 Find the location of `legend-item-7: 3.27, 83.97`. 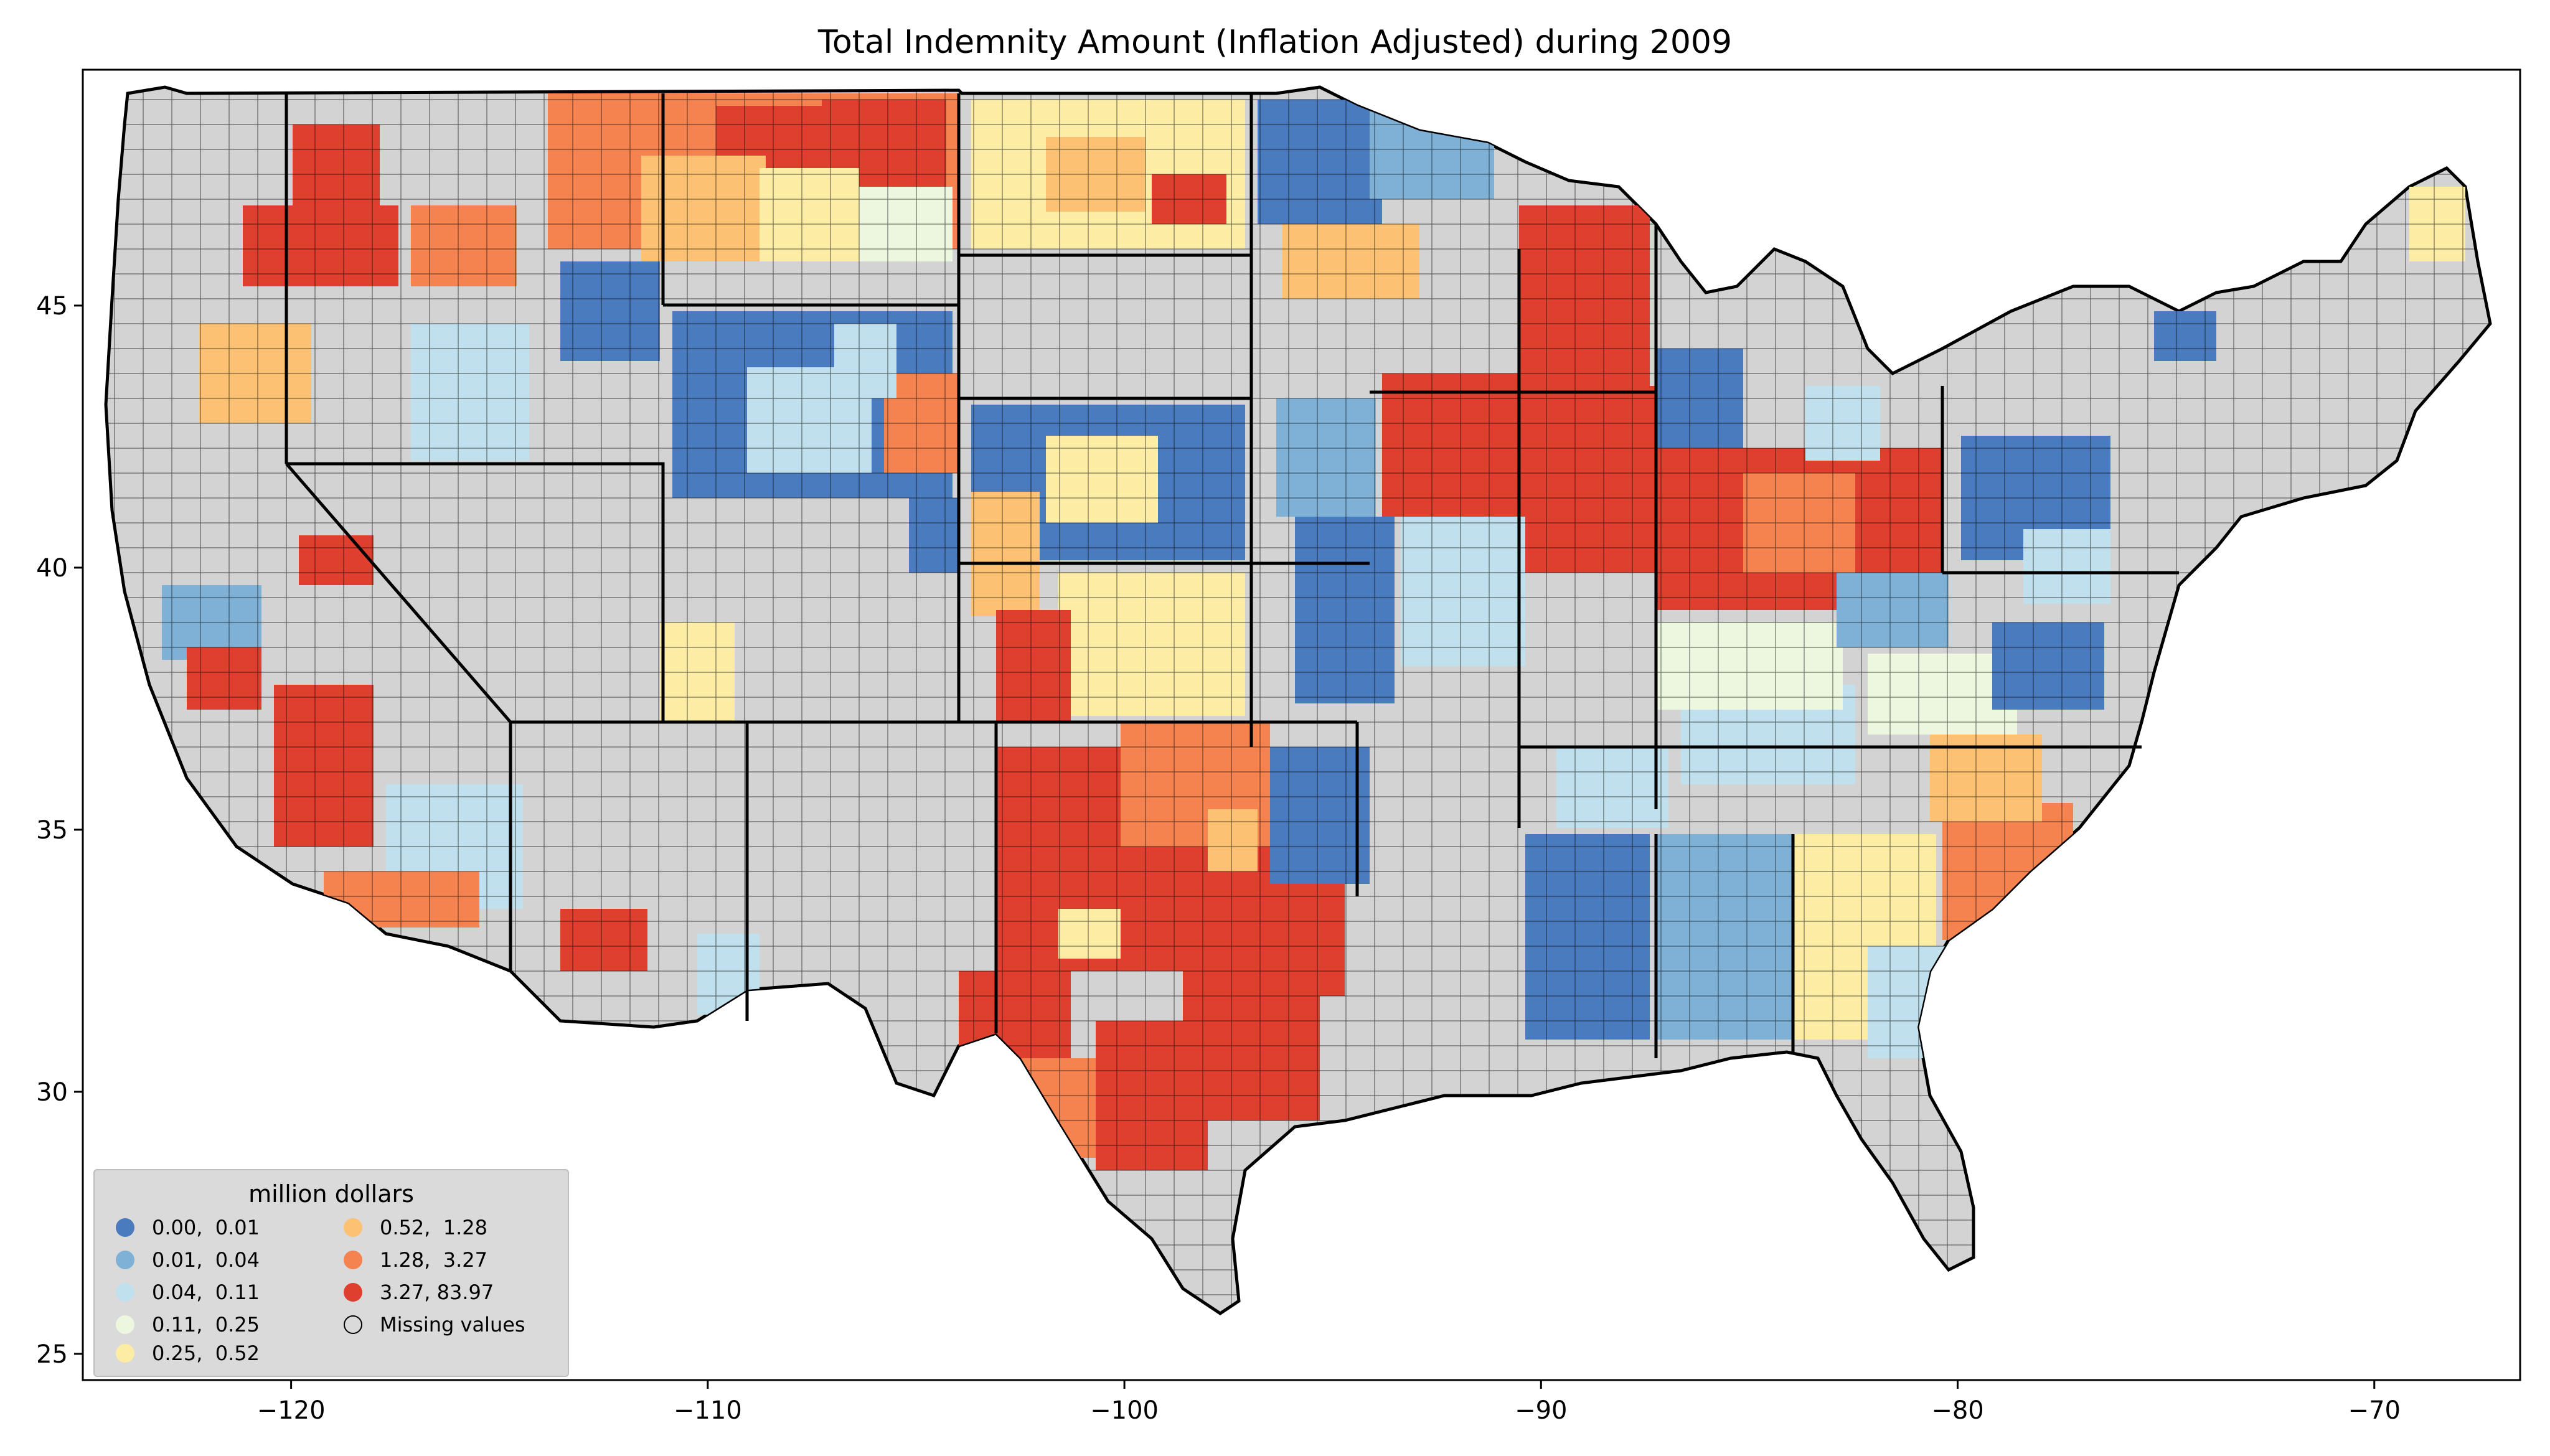

legend-item-7: 3.27, 83.97 is located at coordinates (419, 1292).